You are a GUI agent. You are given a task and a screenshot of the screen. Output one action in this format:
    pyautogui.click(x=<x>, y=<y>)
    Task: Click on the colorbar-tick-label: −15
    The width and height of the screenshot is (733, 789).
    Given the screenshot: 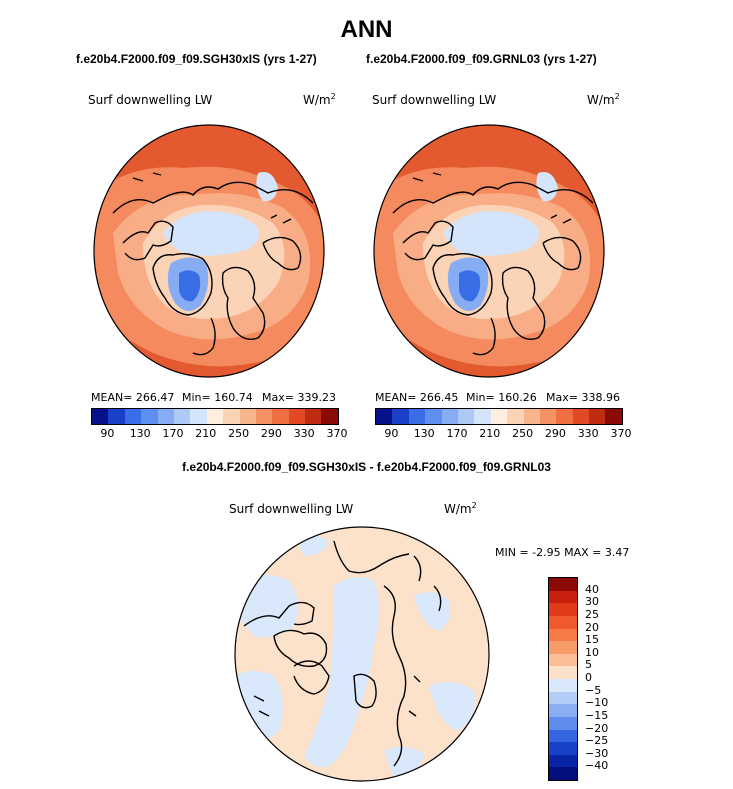 What is the action you would take?
    pyautogui.click(x=597, y=715)
    